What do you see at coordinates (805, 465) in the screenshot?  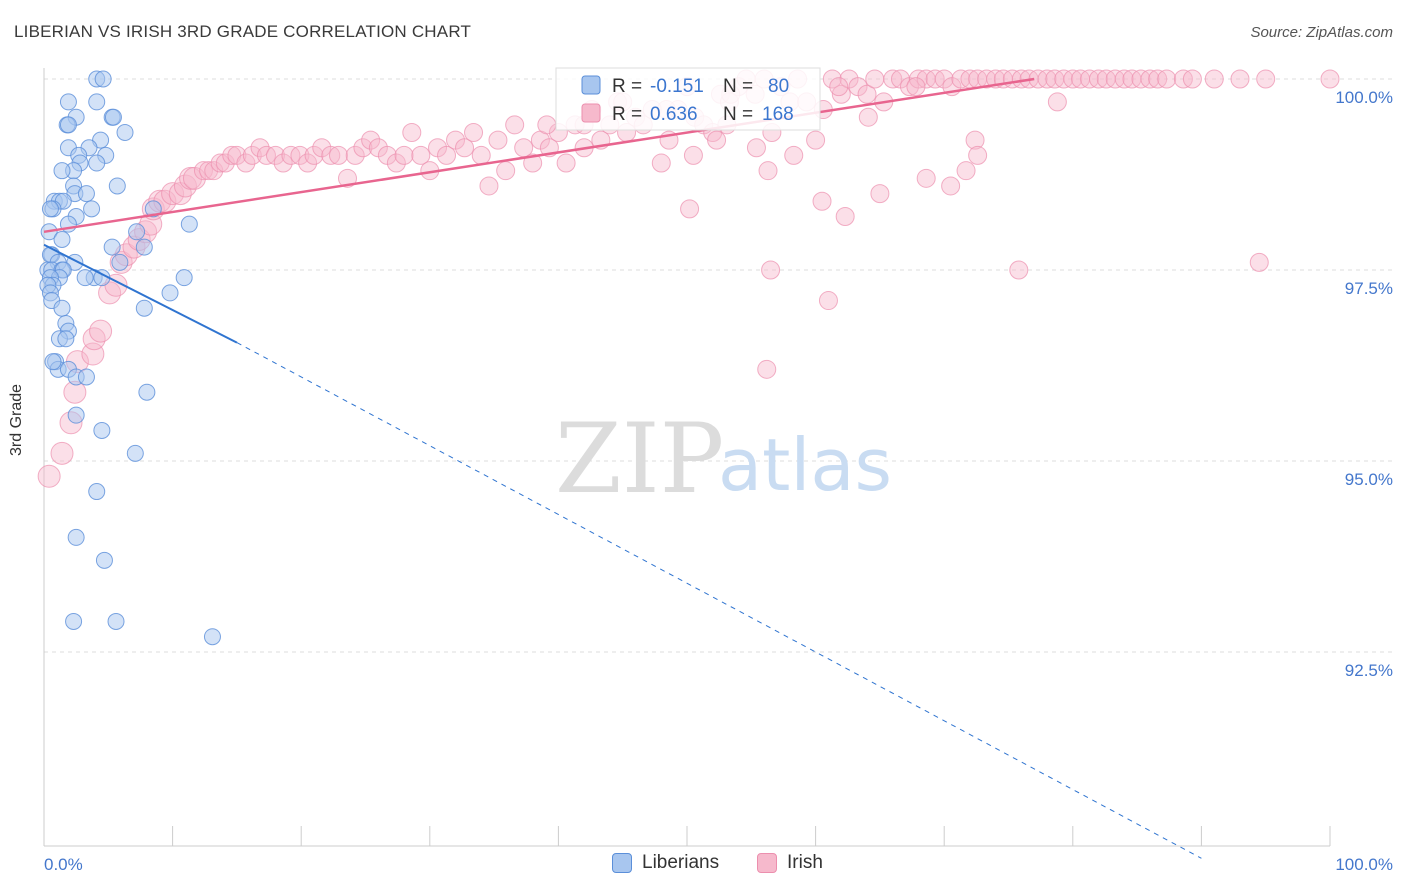 I see `watermark-atlas: atlas` at bounding box center [805, 465].